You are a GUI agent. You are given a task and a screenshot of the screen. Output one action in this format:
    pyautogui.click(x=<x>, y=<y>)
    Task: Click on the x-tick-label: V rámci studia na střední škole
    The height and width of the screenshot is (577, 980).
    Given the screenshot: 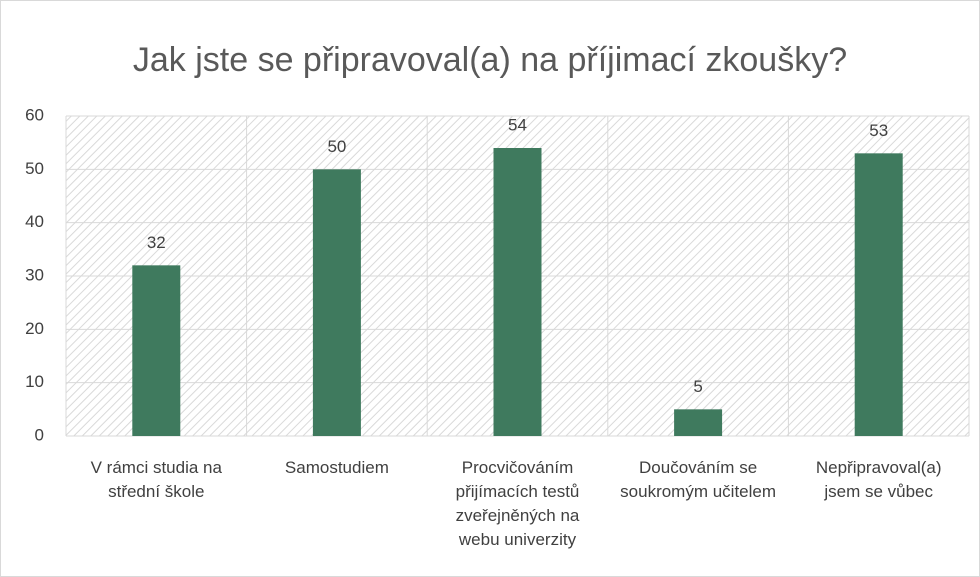 What is the action you would take?
    pyautogui.click(x=156, y=479)
    